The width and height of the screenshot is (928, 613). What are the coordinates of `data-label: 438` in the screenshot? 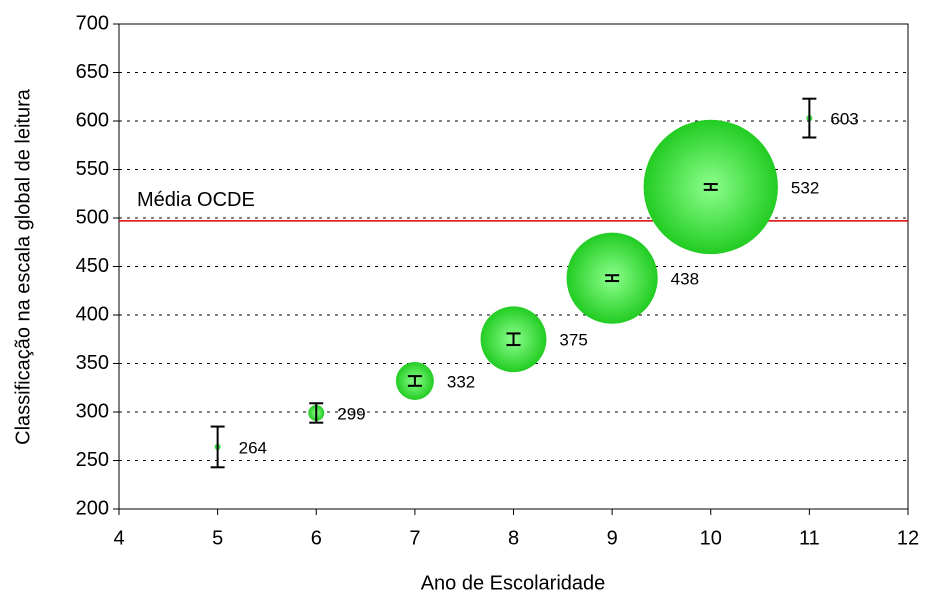 It's located at (685, 279).